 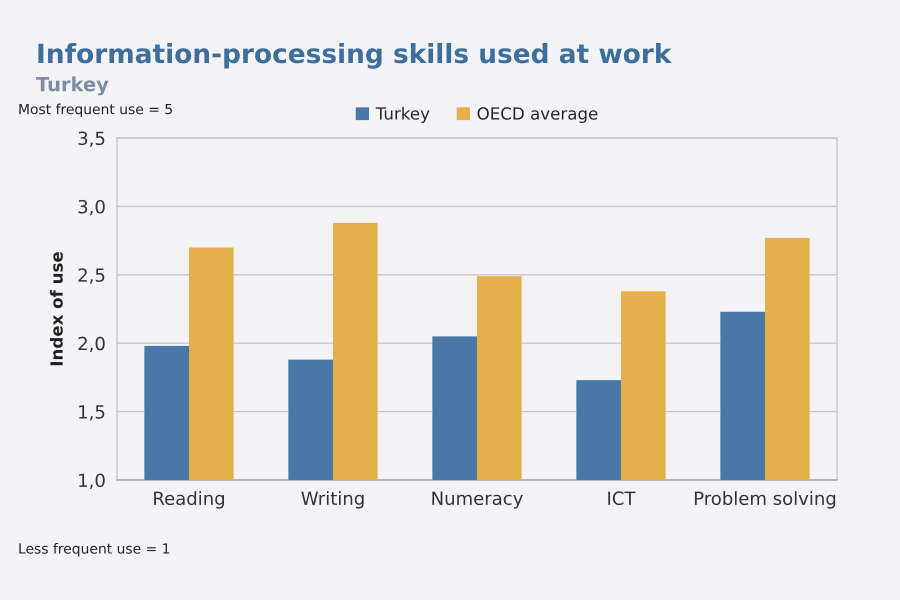 I want to click on chart-title: Information-processing skills used at work, so click(x=355, y=55).